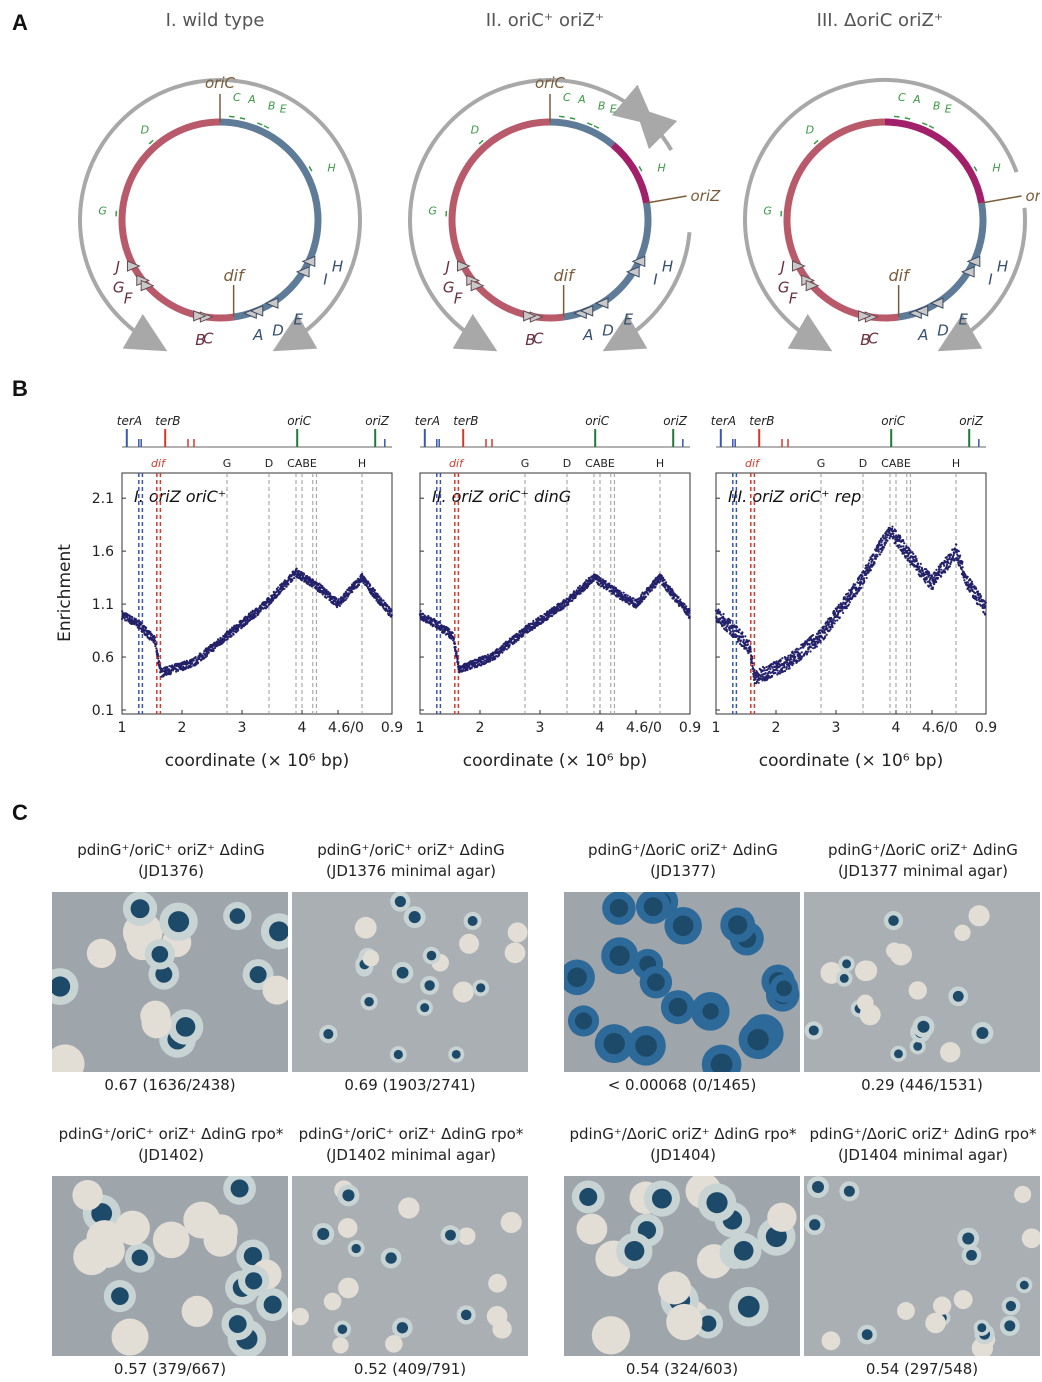 Image resolution: width=1042 pixels, height=1382 pixels. I want to click on track-label: terB, so click(465, 421).